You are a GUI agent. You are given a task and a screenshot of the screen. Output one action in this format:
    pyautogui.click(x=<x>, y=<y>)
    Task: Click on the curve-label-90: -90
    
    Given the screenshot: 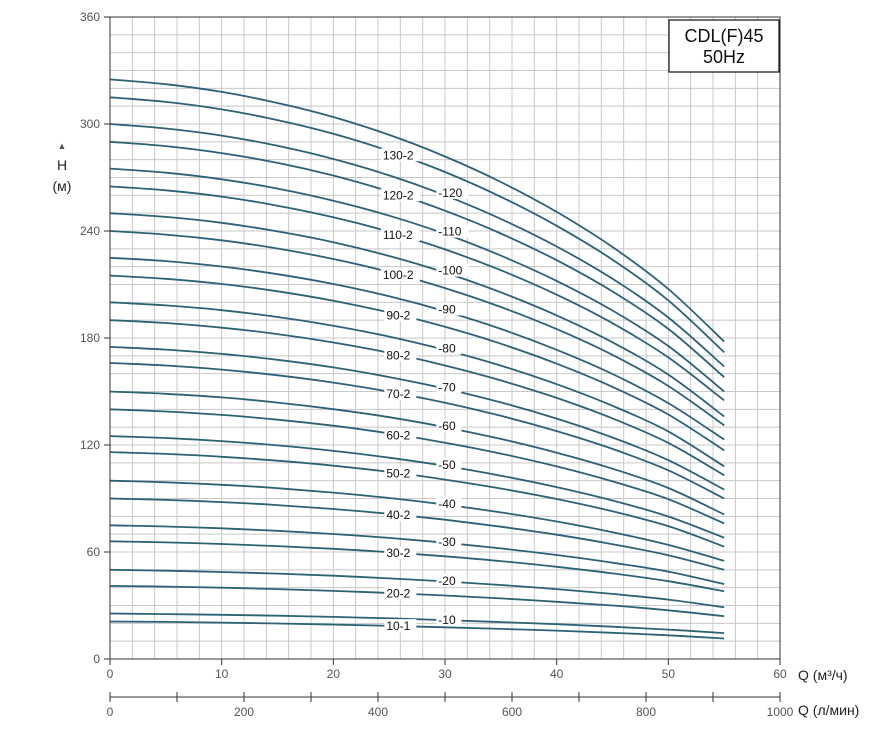 What is the action you would take?
    pyautogui.click(x=447, y=309)
    